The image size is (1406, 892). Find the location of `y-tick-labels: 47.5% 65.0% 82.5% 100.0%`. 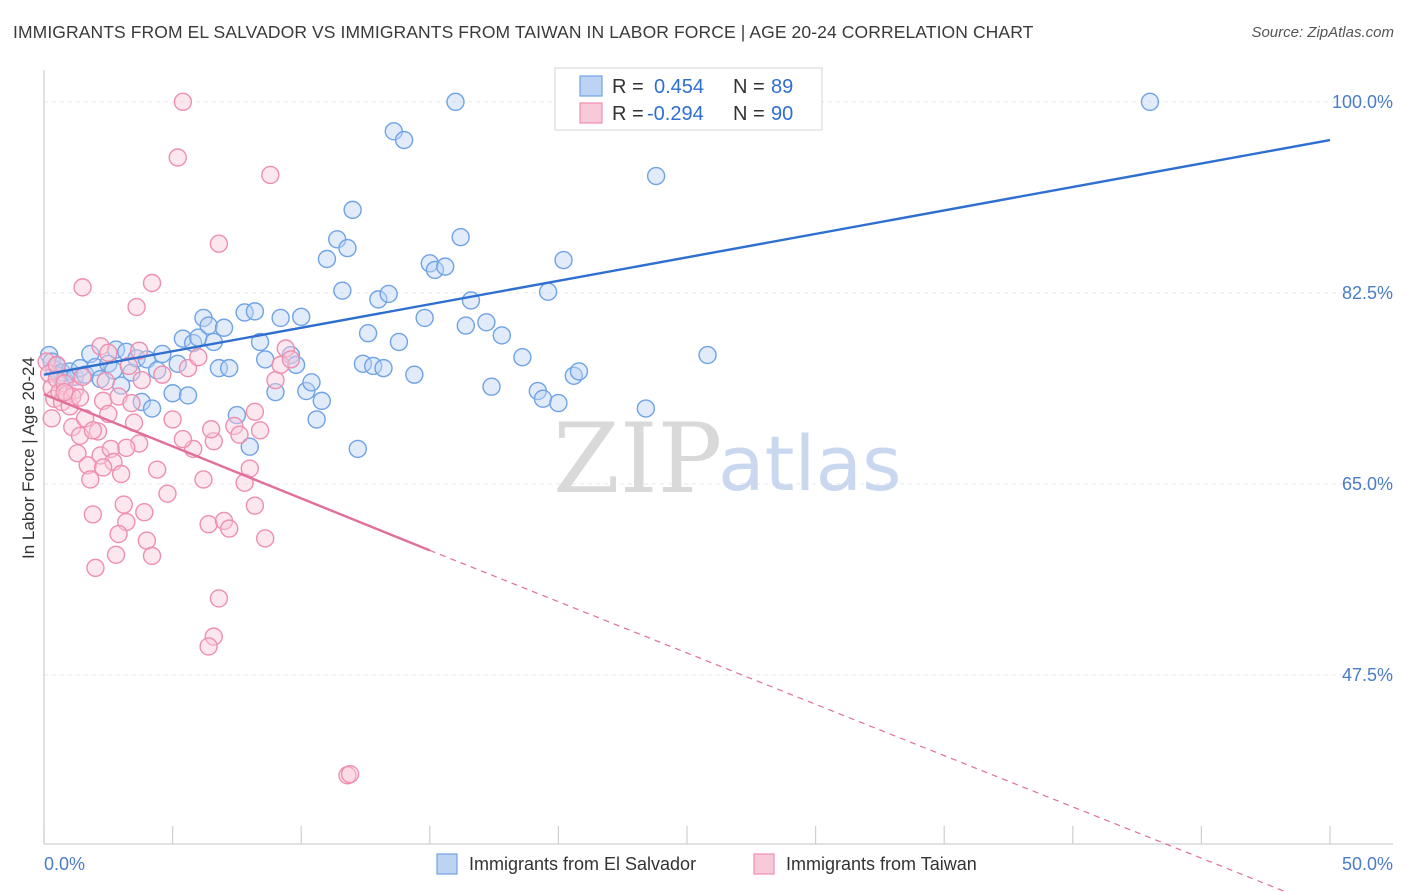

y-tick-labels: 47.5% 65.0% 82.5% 100.0% is located at coordinates (1362, 388).